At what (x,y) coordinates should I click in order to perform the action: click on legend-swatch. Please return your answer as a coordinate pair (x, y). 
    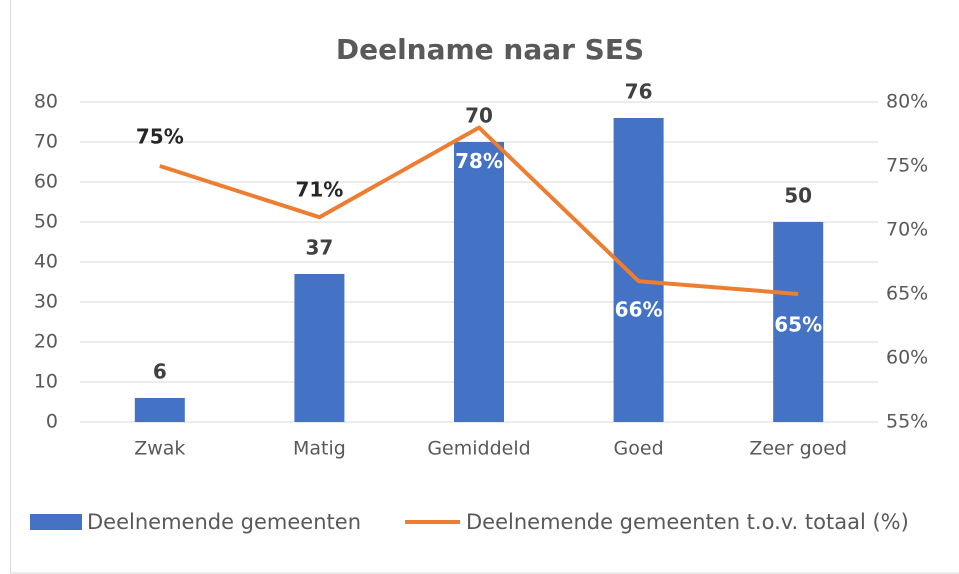
    Looking at the image, I should click on (56, 522).